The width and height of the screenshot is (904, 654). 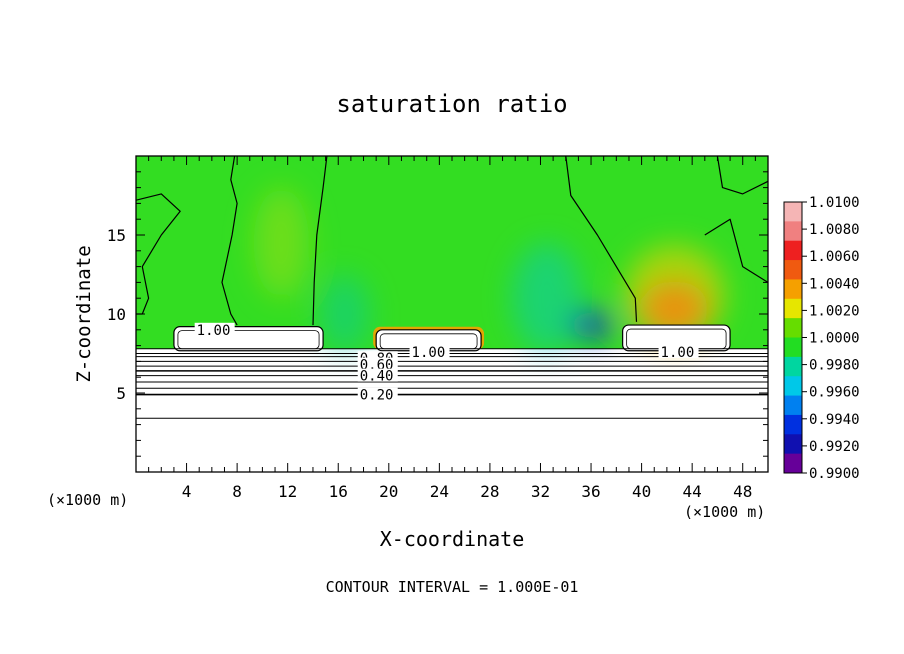 What do you see at coordinates (187, 491) in the screenshot?
I see `x-tick-label-4: 4` at bounding box center [187, 491].